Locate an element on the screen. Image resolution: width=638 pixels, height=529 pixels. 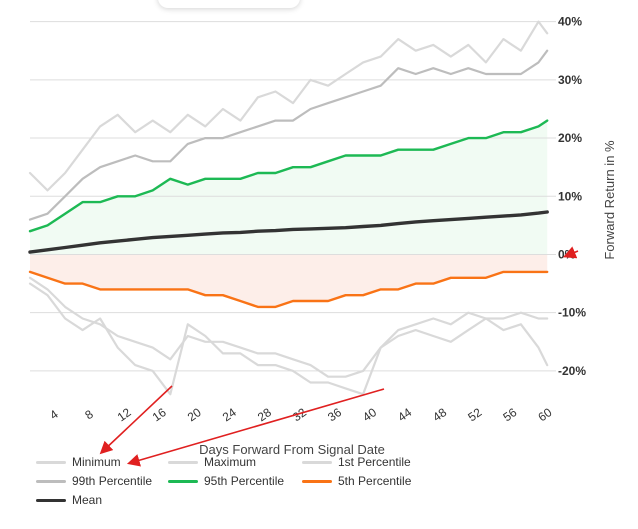
x-tick-label: 8 is located at coordinates (89, 414).